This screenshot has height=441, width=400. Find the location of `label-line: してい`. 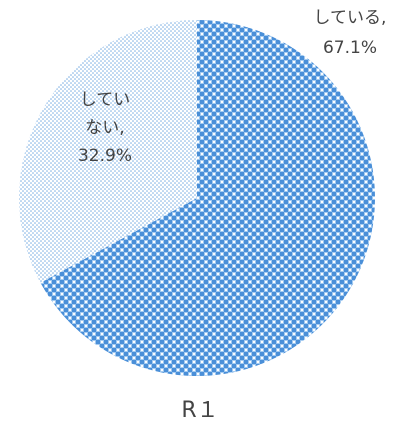

label-line: してい is located at coordinates (105, 100).